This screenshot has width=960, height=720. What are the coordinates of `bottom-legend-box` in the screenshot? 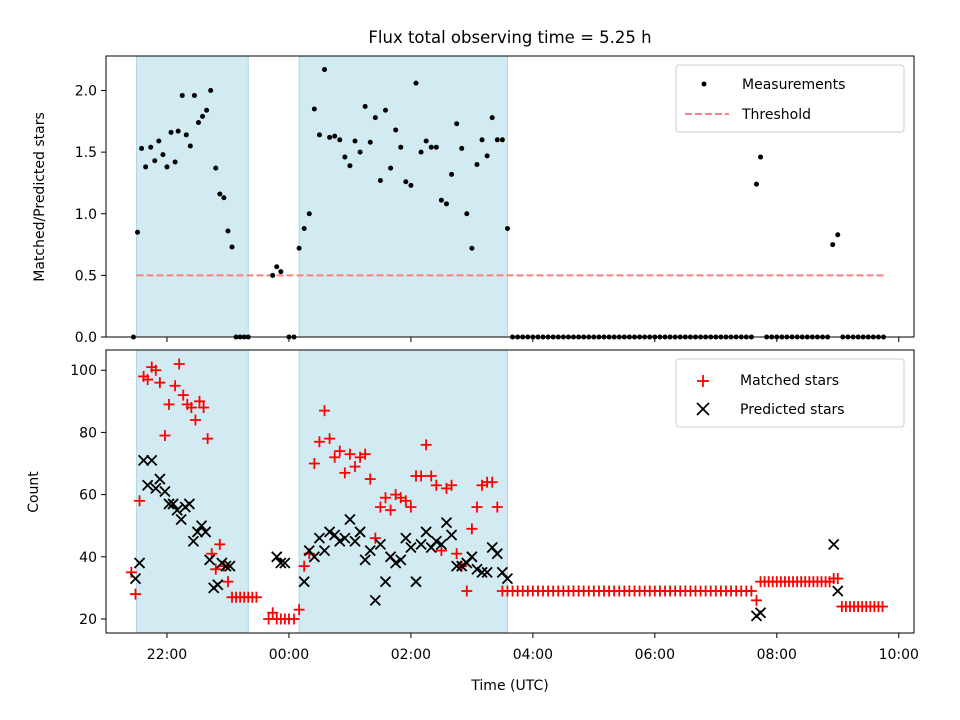 It's located at (790, 393).